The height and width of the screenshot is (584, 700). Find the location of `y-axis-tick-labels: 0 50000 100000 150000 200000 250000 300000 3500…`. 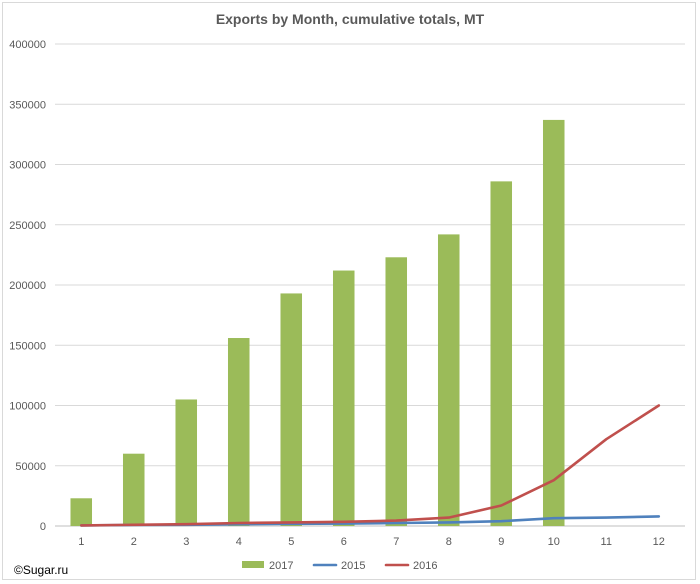

y-axis-tick-labels: 0 50000 100000 150000 200000 250000 300000 3500… is located at coordinates (27, 286).